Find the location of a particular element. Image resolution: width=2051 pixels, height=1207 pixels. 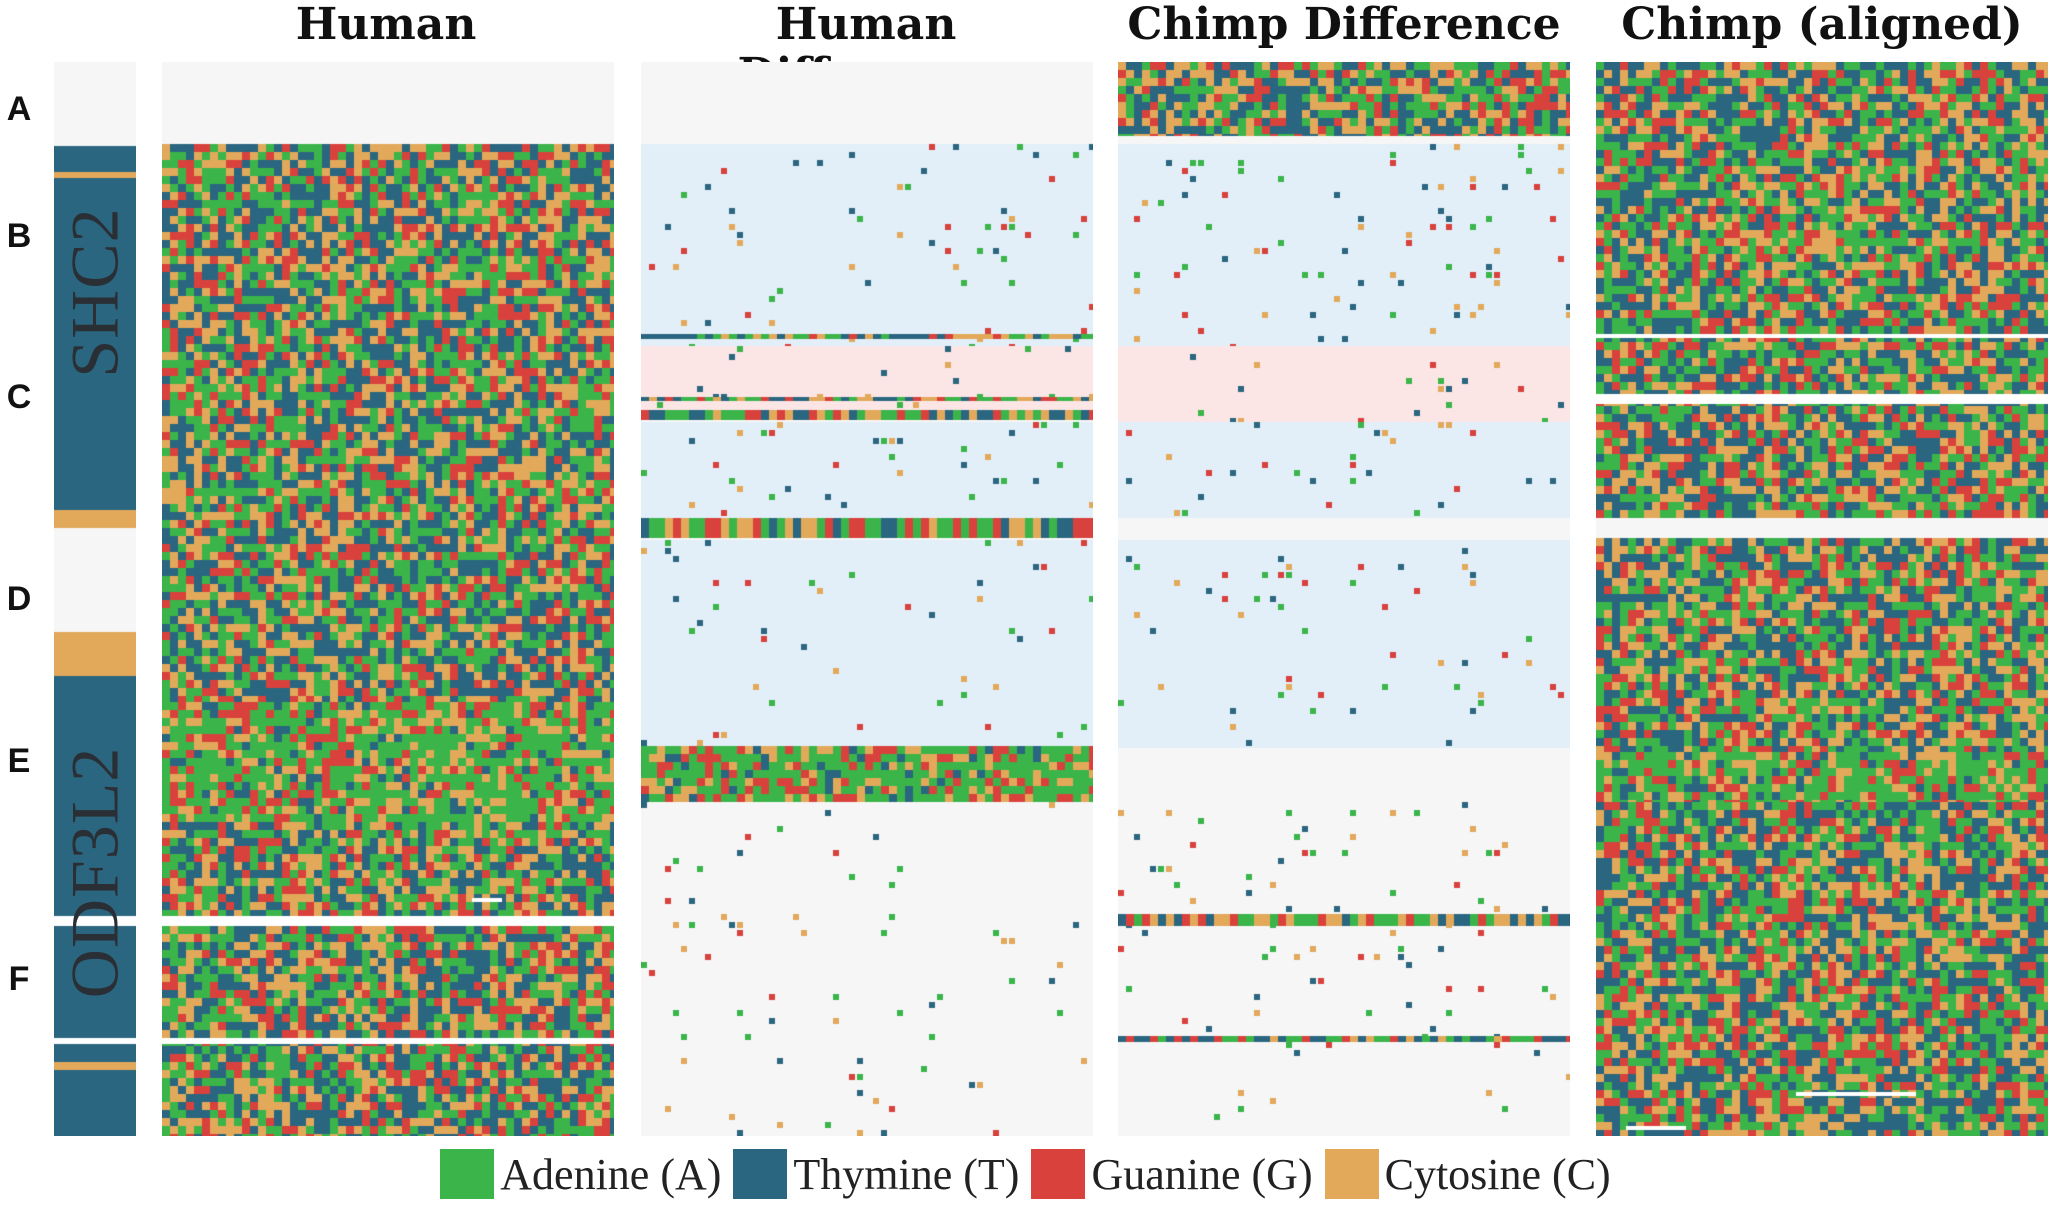

row-label-e: E is located at coordinates (19, 761).